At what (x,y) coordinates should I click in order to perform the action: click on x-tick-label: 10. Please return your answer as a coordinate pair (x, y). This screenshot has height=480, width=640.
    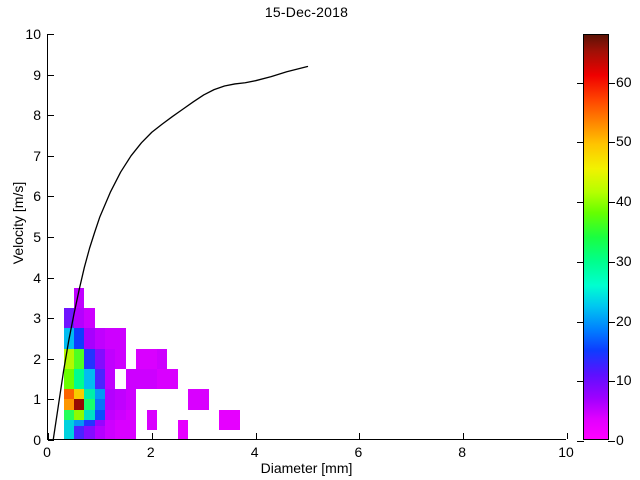
    Looking at the image, I should click on (566, 452).